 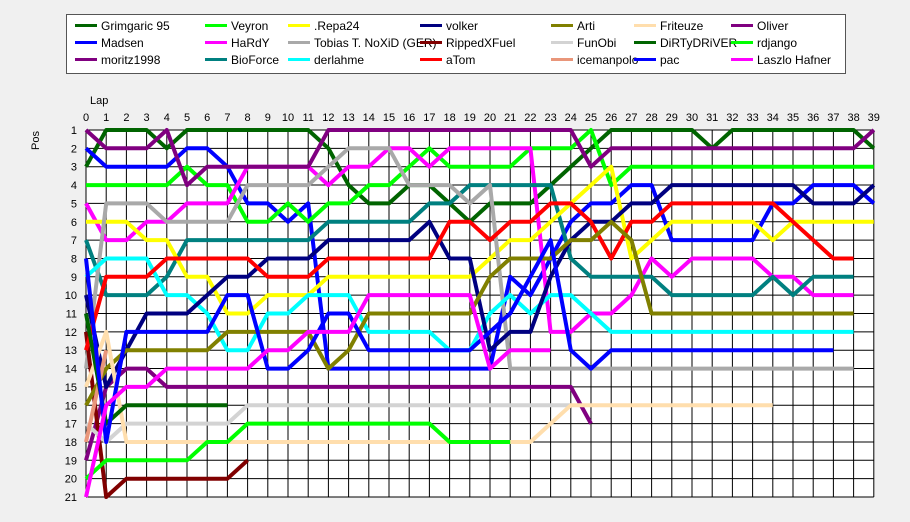 What do you see at coordinates (348, 118) in the screenshot?
I see `x-tick-label: 13` at bounding box center [348, 118].